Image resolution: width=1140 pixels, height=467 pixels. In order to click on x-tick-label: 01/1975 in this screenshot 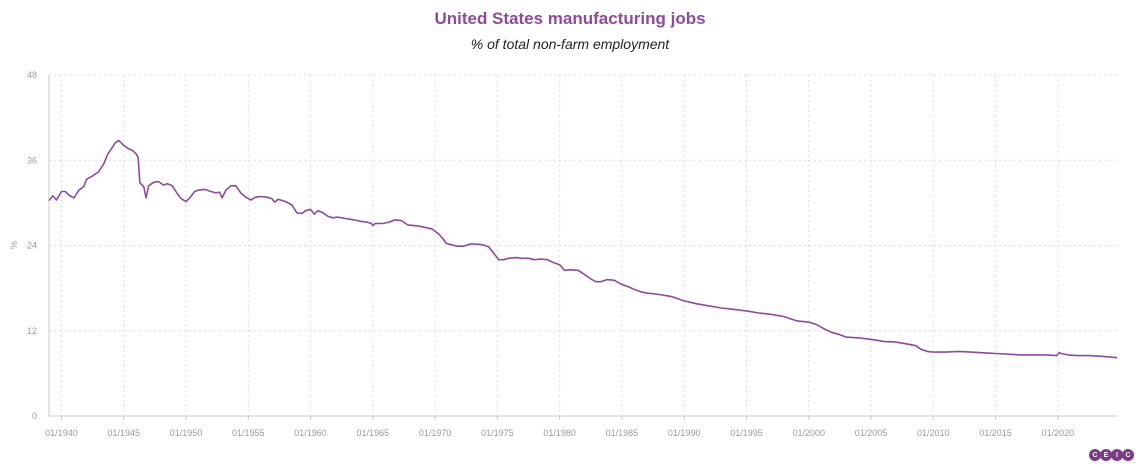, I will do `click(497, 433)`.